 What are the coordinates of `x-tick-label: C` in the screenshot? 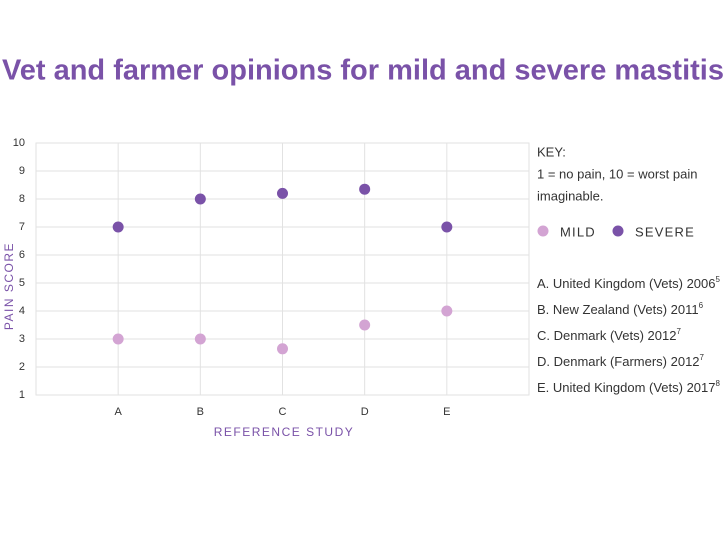 It's located at (283, 412).